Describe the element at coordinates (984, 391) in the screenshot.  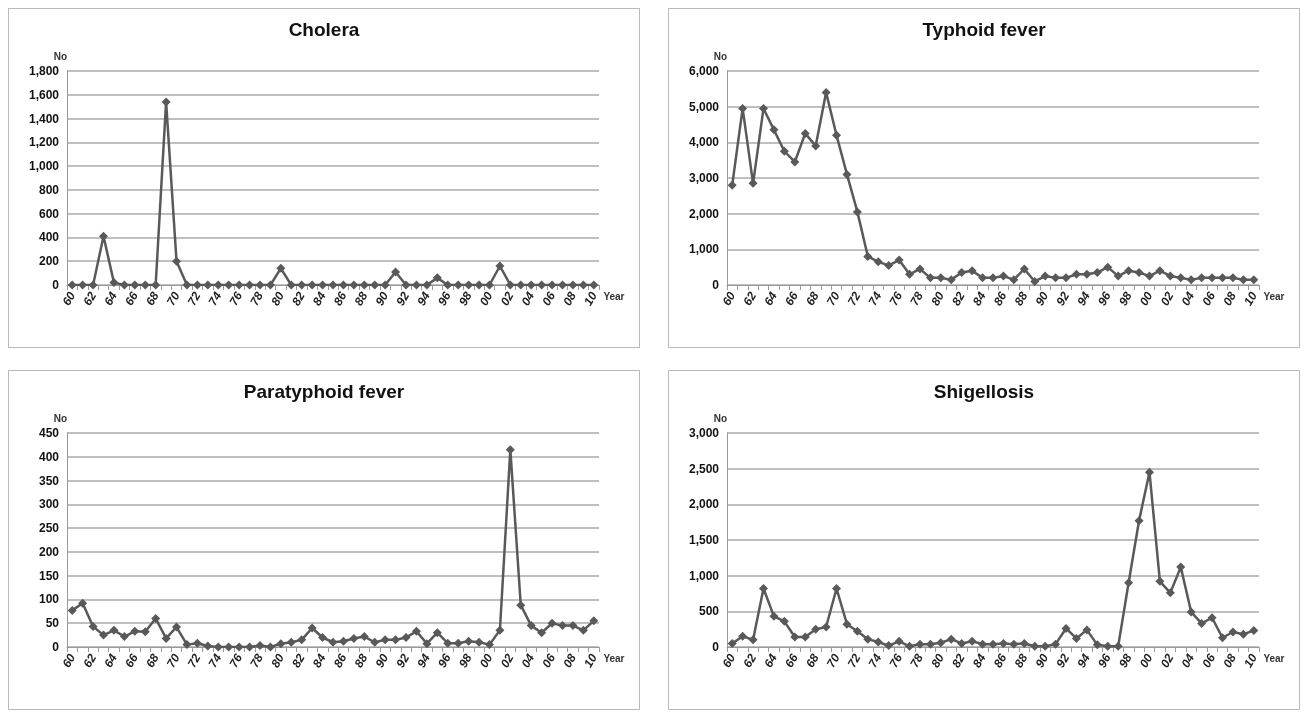
I see `chart-title: Shigellosis` at that location.